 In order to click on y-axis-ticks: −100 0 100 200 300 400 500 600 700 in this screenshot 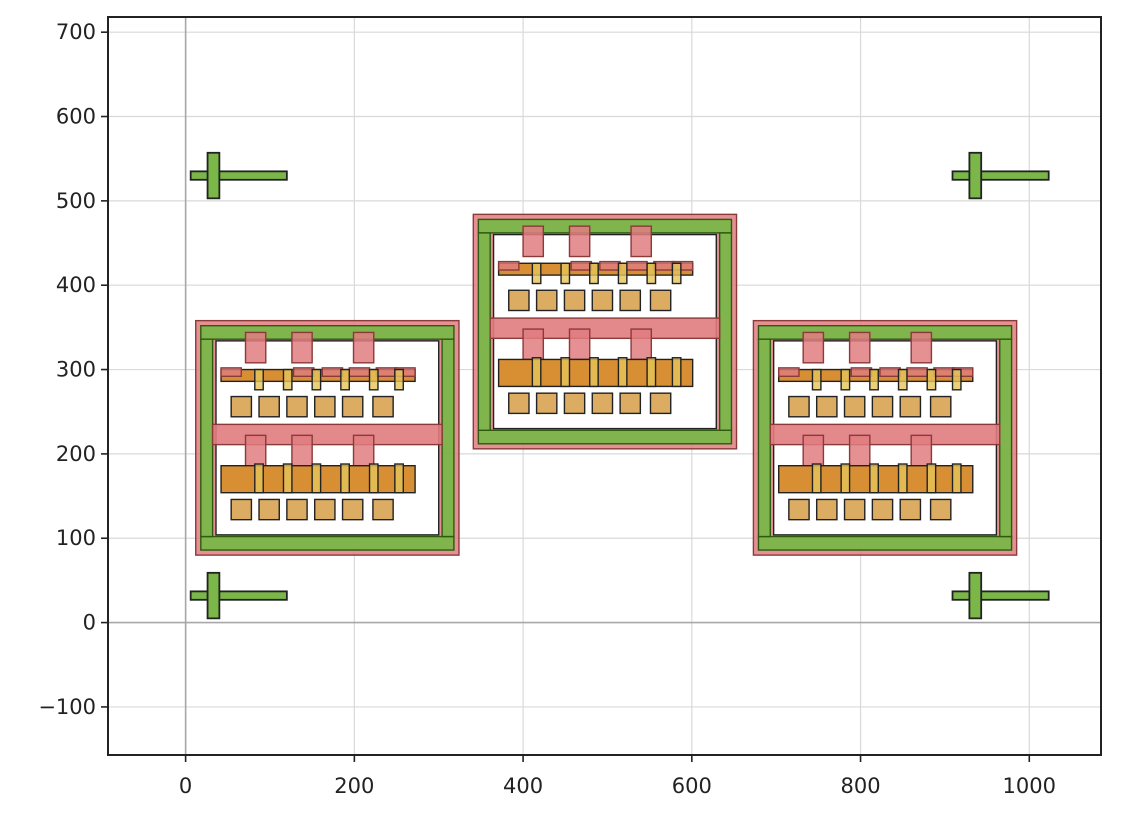, I will do `click(73, 369)`.